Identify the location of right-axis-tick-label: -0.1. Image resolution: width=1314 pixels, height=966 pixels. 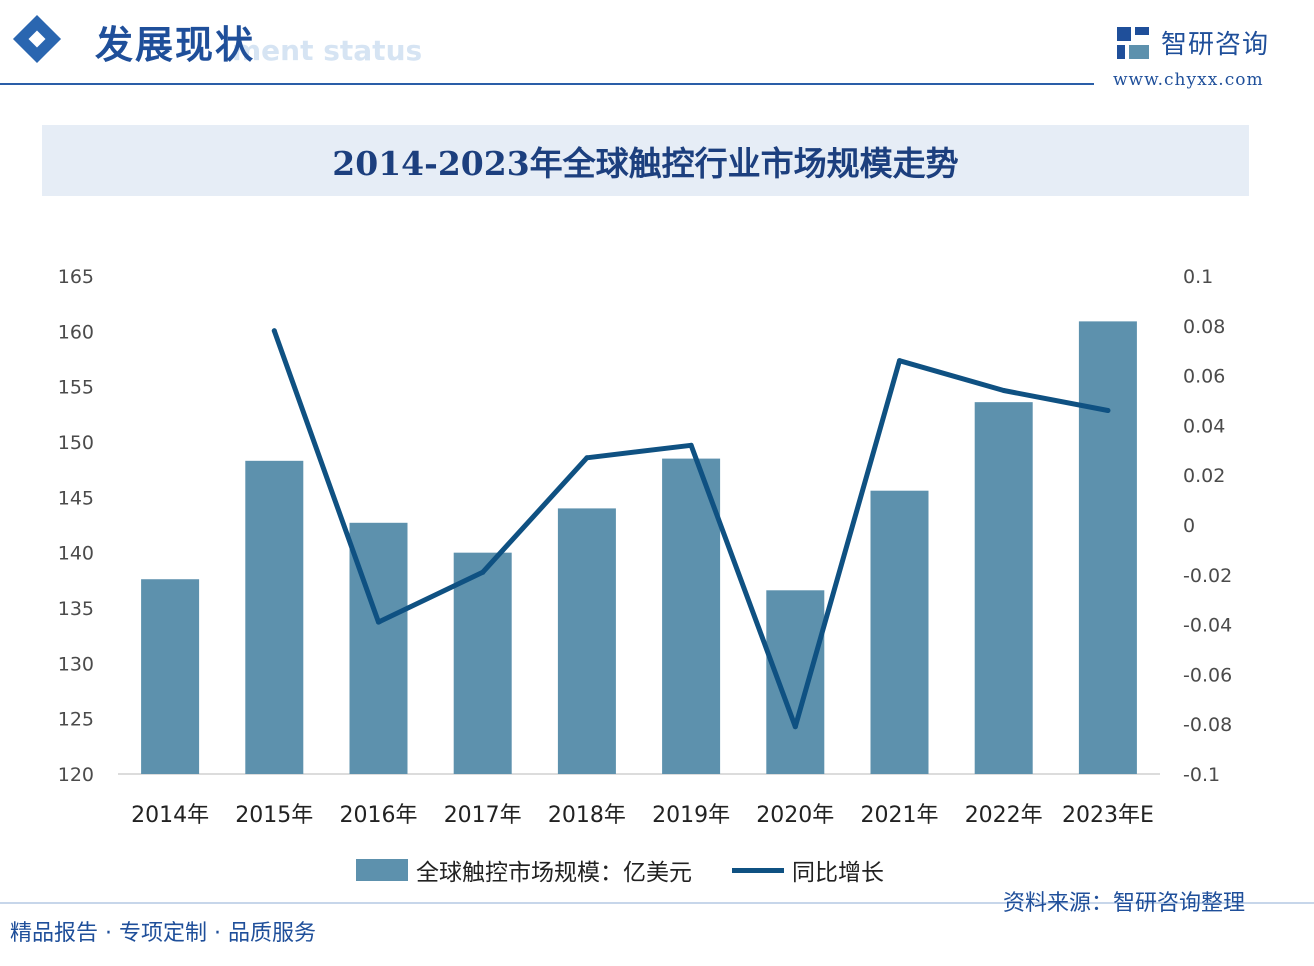
(1201, 775).